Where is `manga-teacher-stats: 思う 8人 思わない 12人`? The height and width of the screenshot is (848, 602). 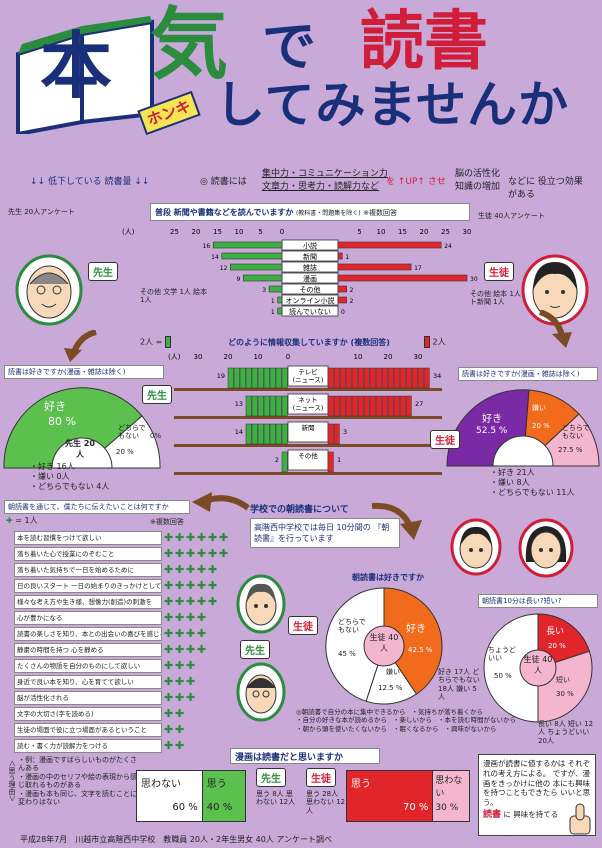
manga-teacher-stats: 思う 8人 思わない 12人 is located at coordinates (276, 798).